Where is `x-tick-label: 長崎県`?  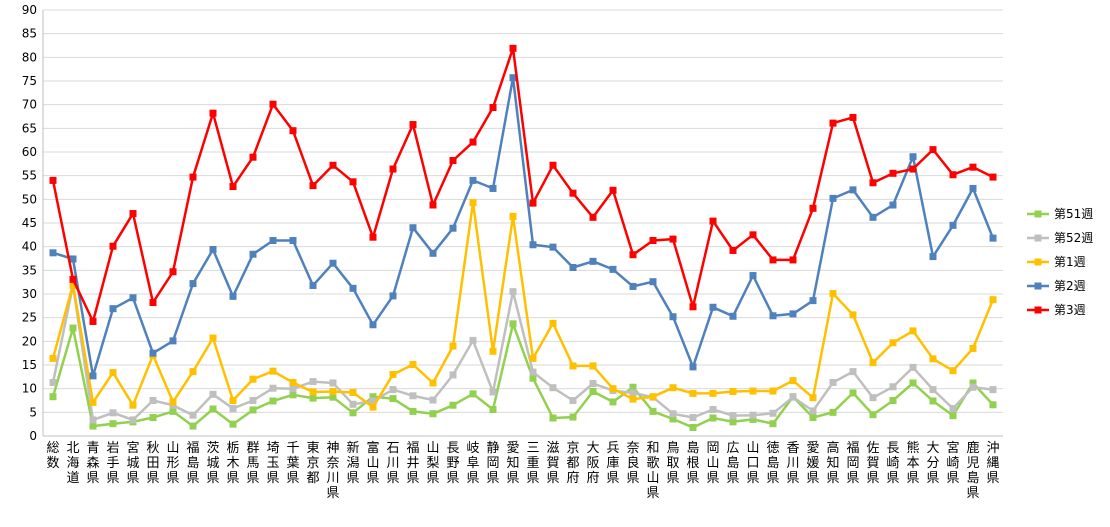 x-tick-label: 長崎県 is located at coordinates (892, 463).